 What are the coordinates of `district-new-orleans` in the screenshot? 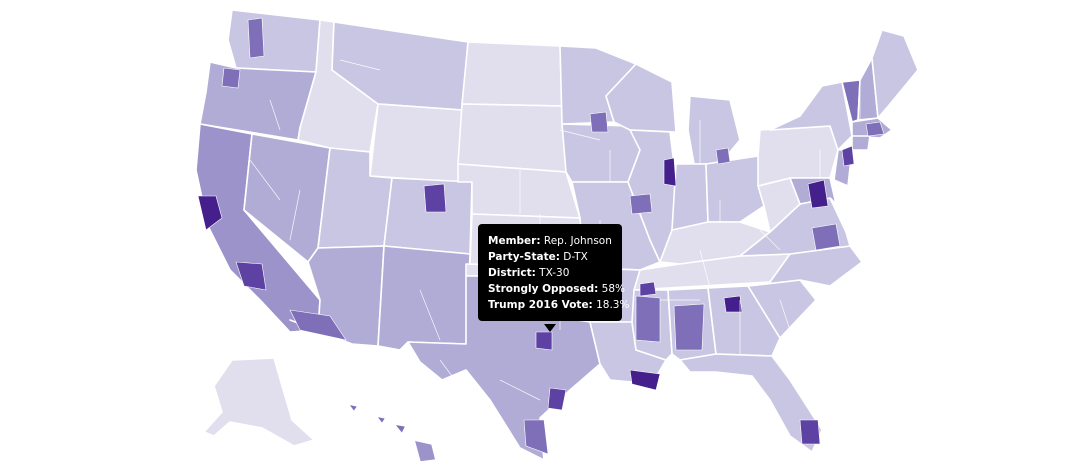 It's located at (645, 380).